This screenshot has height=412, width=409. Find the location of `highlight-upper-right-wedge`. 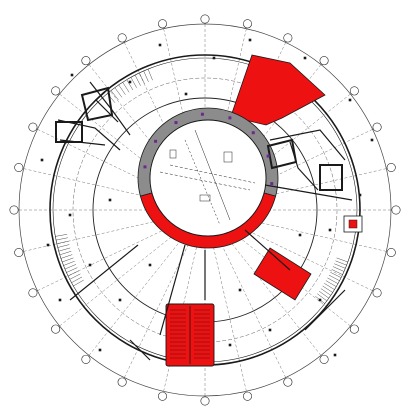

highlight-upper-right-wedge is located at coordinates (278, 90).